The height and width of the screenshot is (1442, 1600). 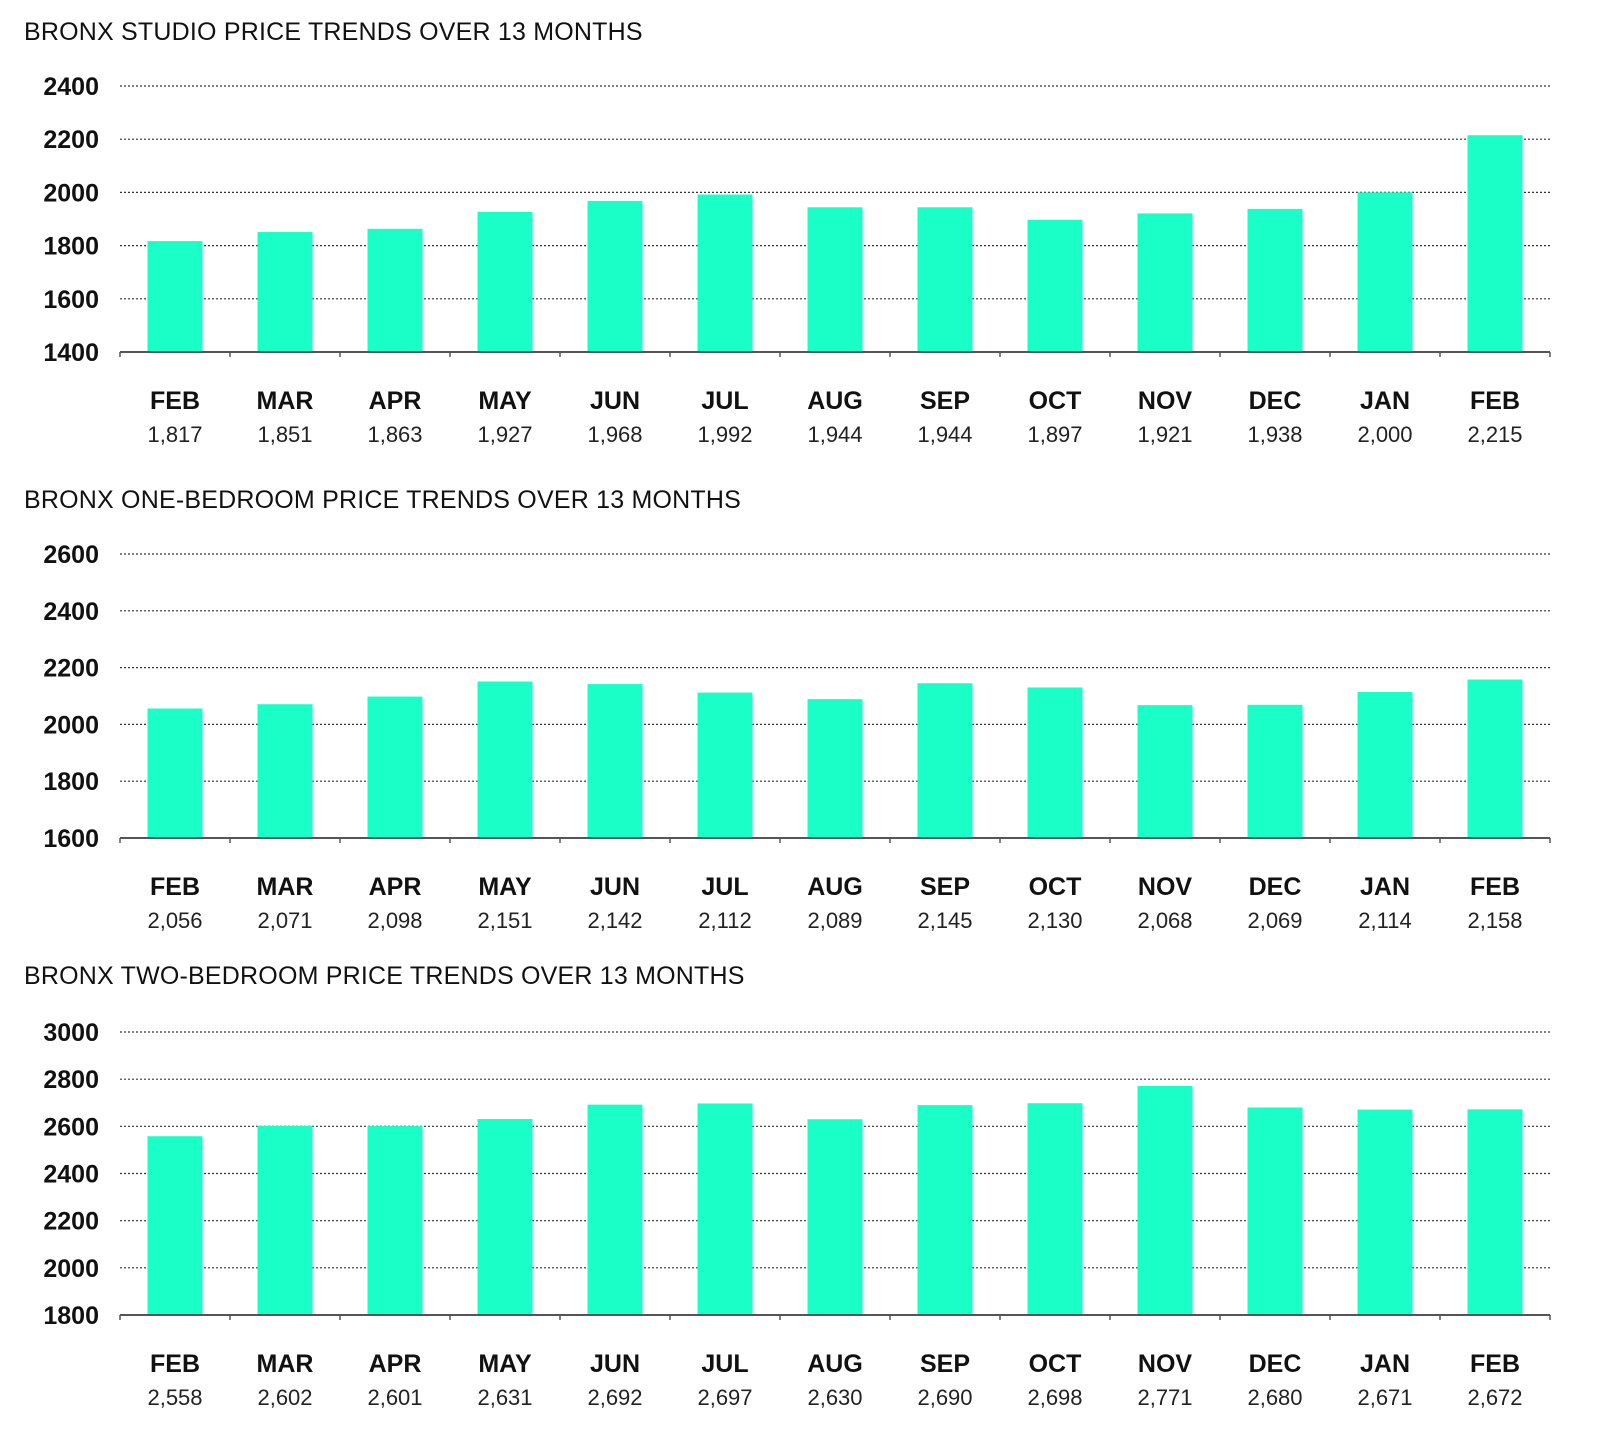 I want to click on one-bedroom-ytick-label: 2000, so click(x=71, y=725).